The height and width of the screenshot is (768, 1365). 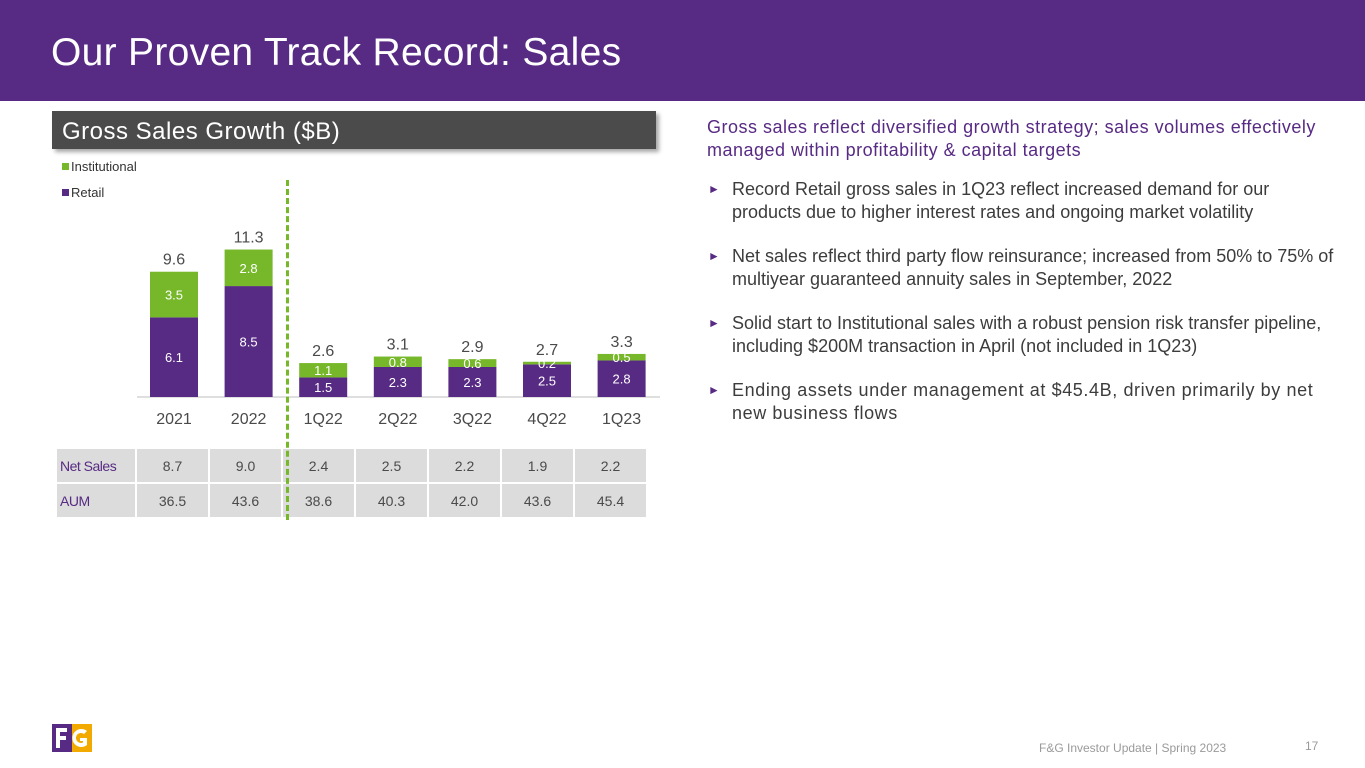 What do you see at coordinates (96, 465) in the screenshot?
I see `row-label-net-sales: Net Sales` at bounding box center [96, 465].